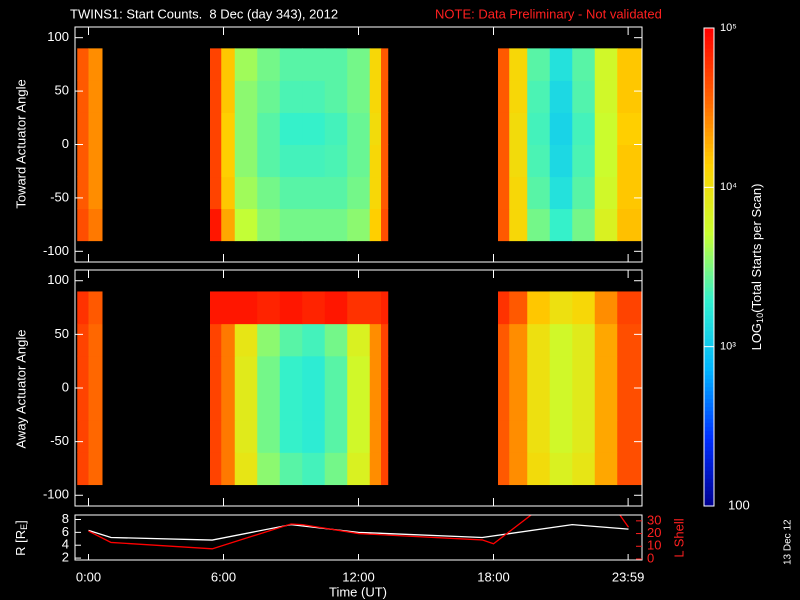 The width and height of the screenshot is (800, 600). What do you see at coordinates (654, 519) in the screenshot?
I see `y2-tick-label: 30` at bounding box center [654, 519].